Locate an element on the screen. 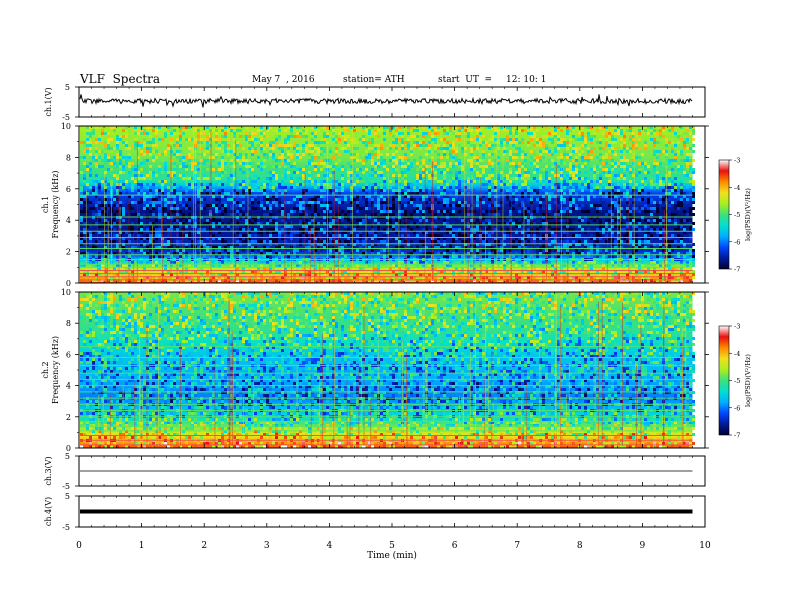 Image resolution: width=792 pixels, height=612 pixels. x-tick-label: 10 is located at coordinates (705, 546).